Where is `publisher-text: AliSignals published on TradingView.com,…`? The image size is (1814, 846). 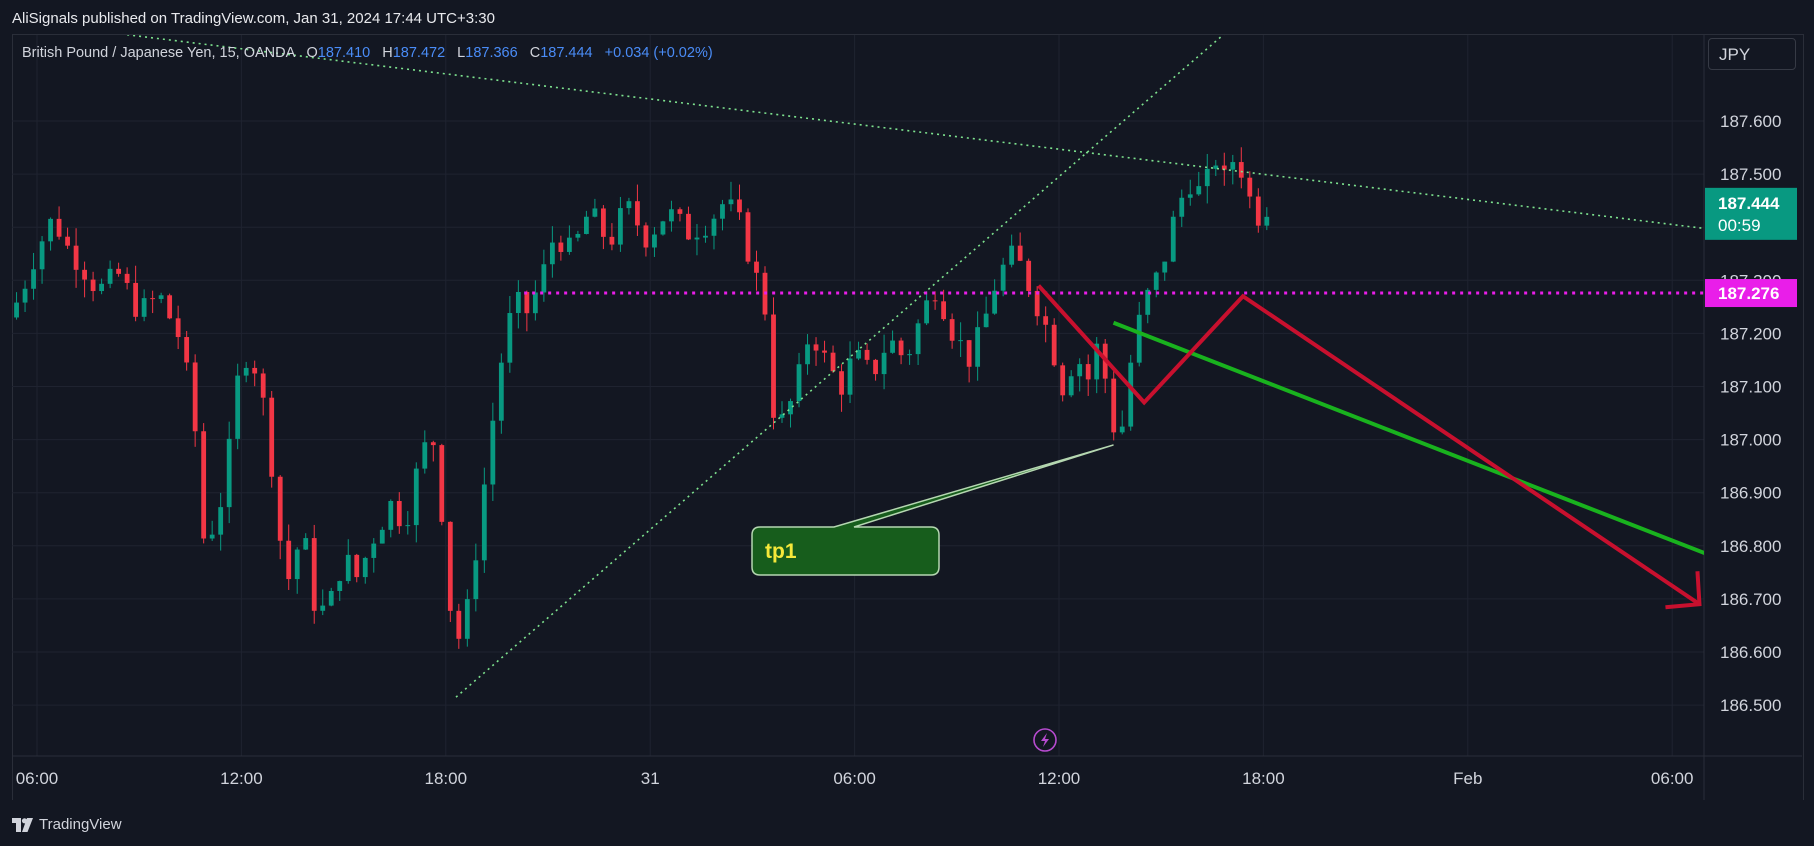 publisher-text: AliSignals published on TradingView.com,… is located at coordinates (253, 18).